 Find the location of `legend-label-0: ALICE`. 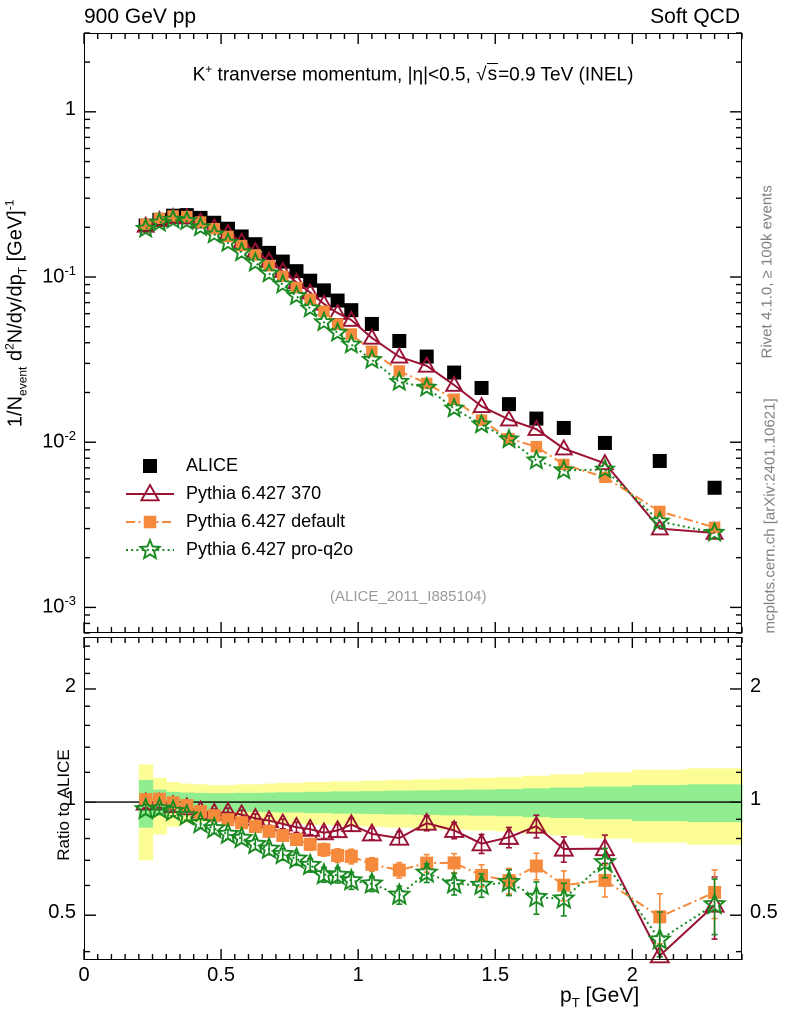

legend-label-0: ALICE is located at coordinates (212, 465).